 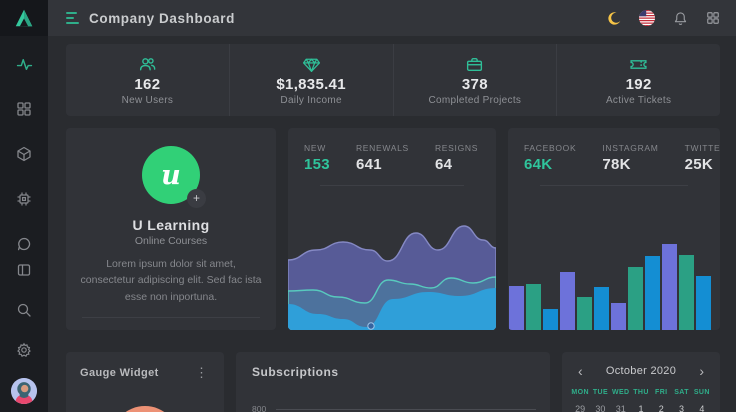 I want to click on app-logo, so click(x=24, y=18).